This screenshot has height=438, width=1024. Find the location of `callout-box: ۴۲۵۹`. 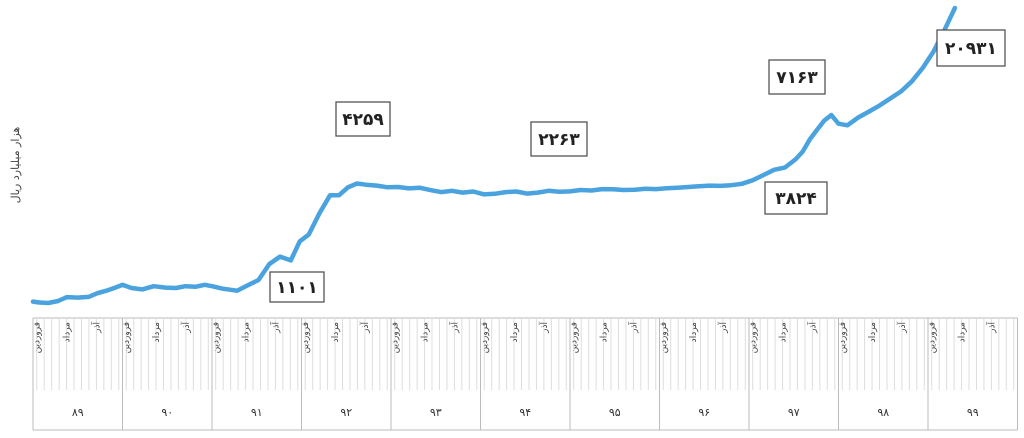

callout-box: ۴۲۵۹ is located at coordinates (363, 119).